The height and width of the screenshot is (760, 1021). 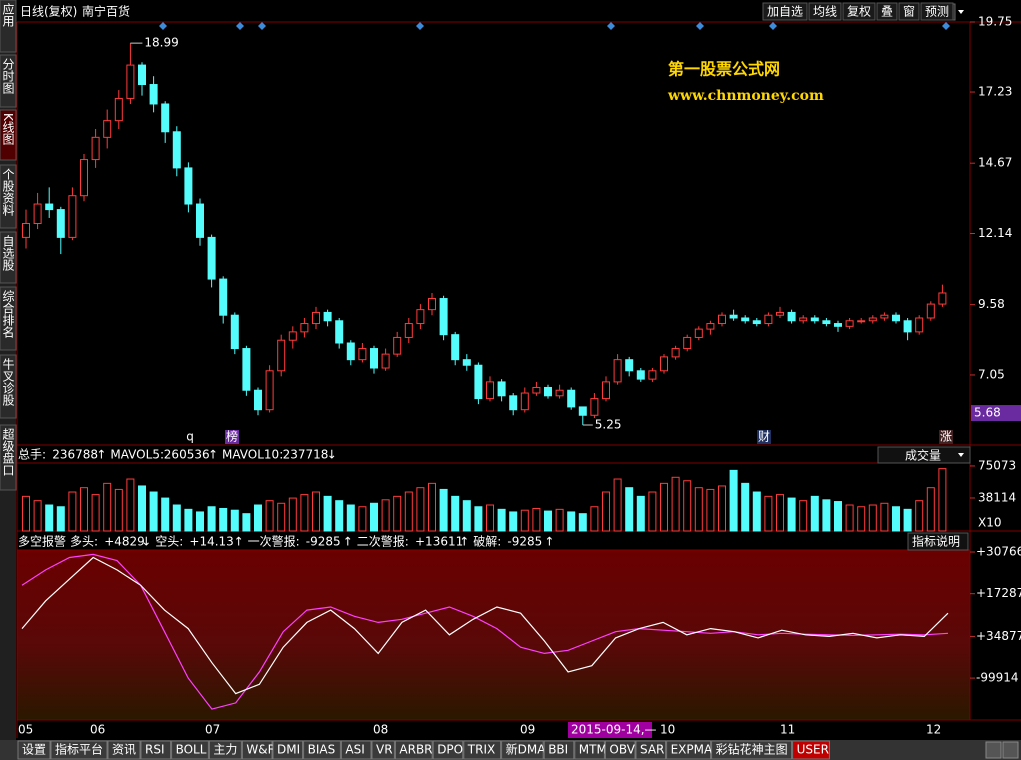 I want to click on sidebar-label: 牛叉诊股, so click(x=8, y=382).